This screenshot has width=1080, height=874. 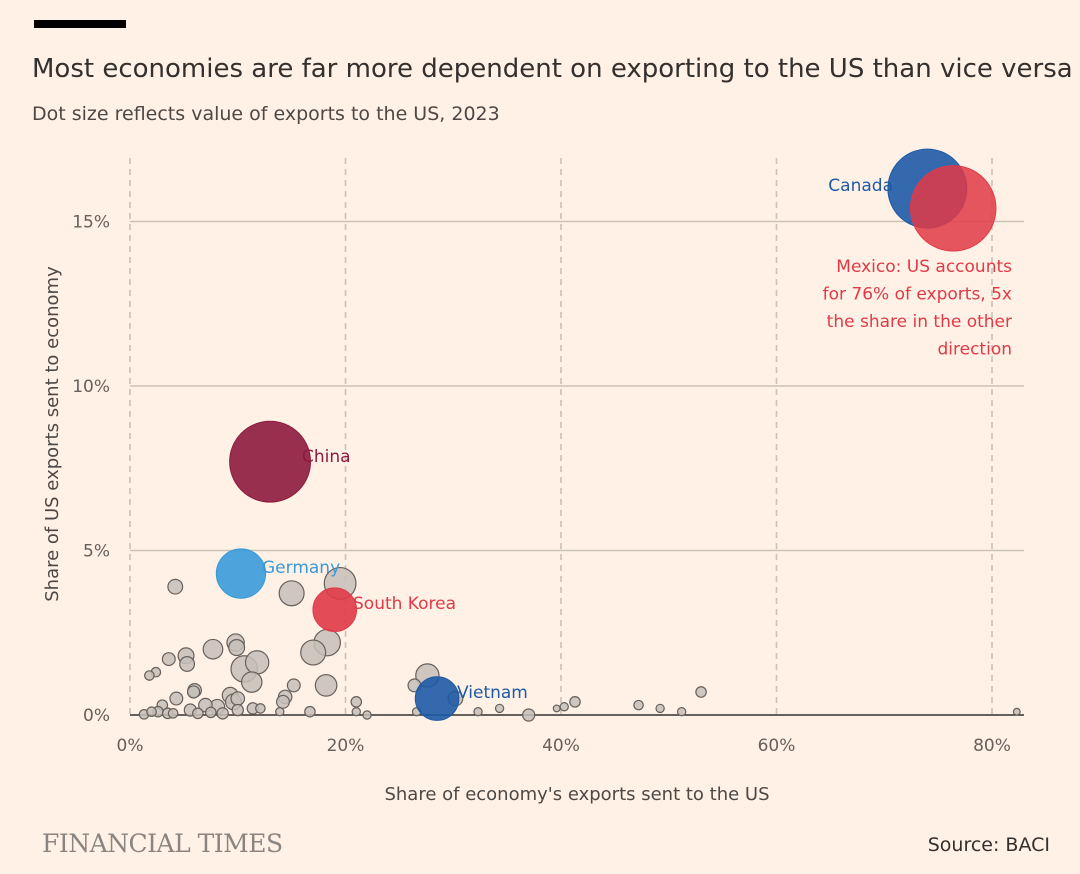 I want to click on point-label-germany: Germany, so click(x=301, y=568).